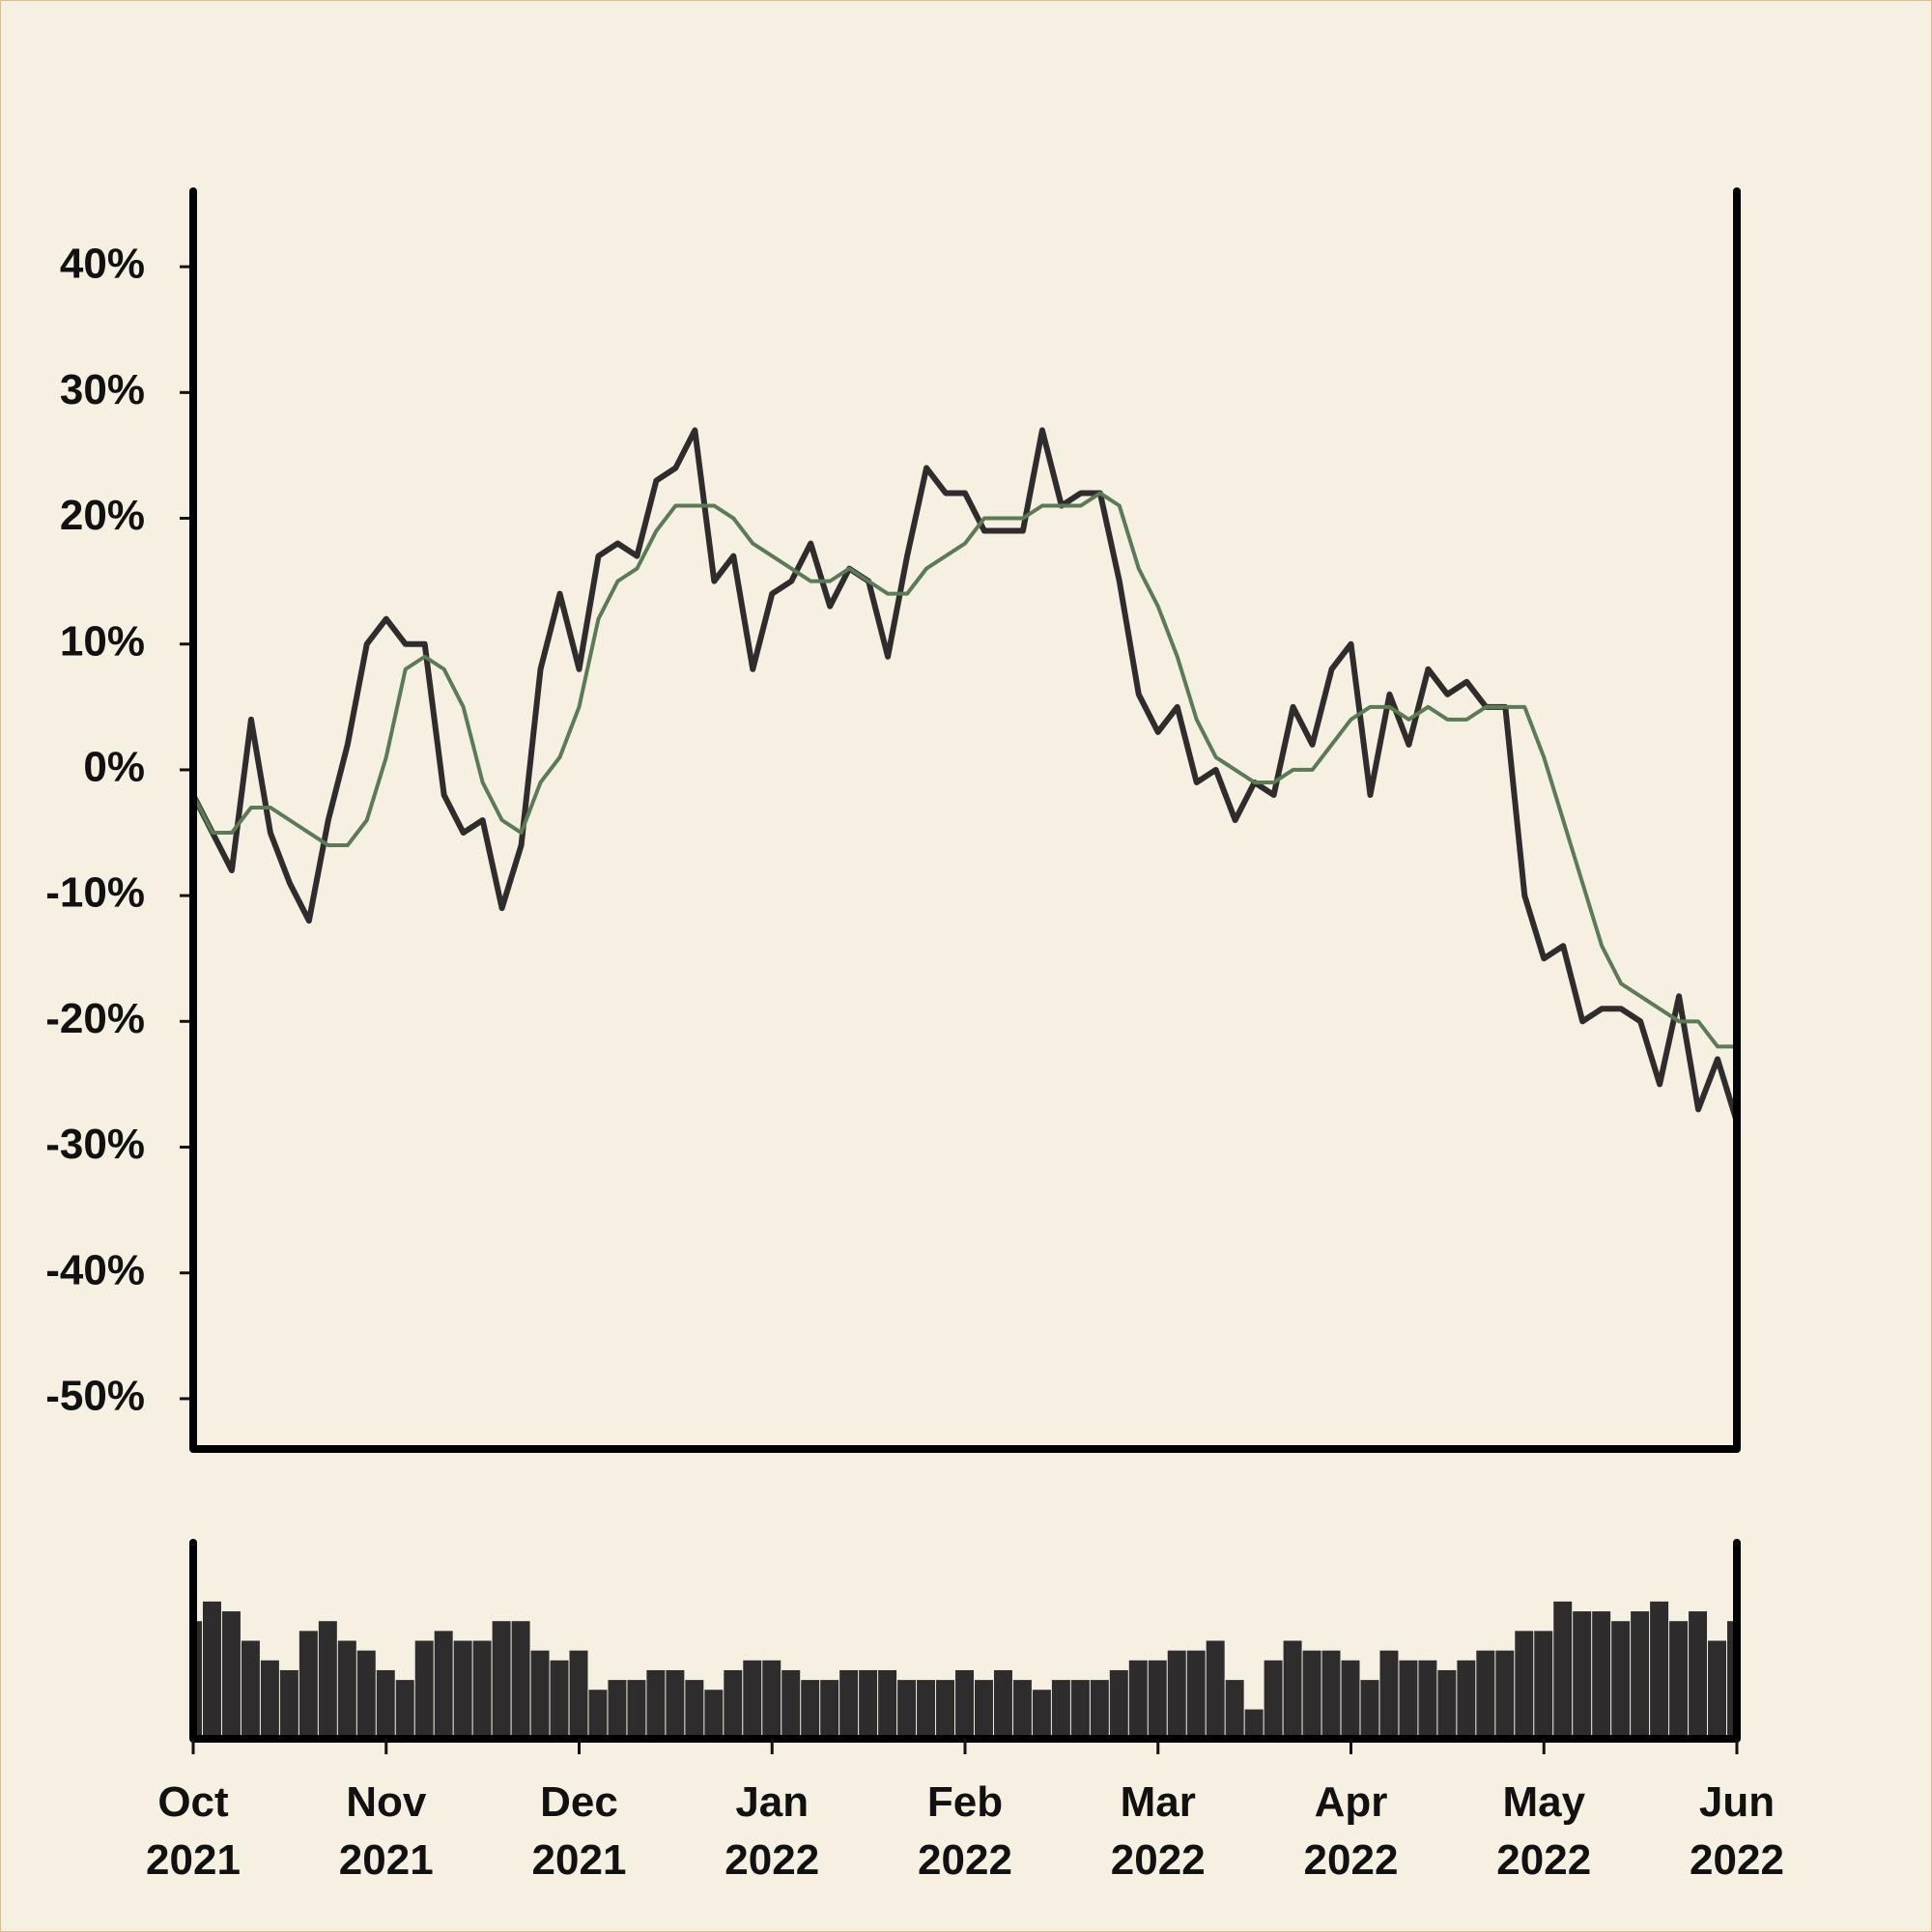 This screenshot has width=1932, height=1932. I want to click on y-tick-label: 40%, so click(102, 264).